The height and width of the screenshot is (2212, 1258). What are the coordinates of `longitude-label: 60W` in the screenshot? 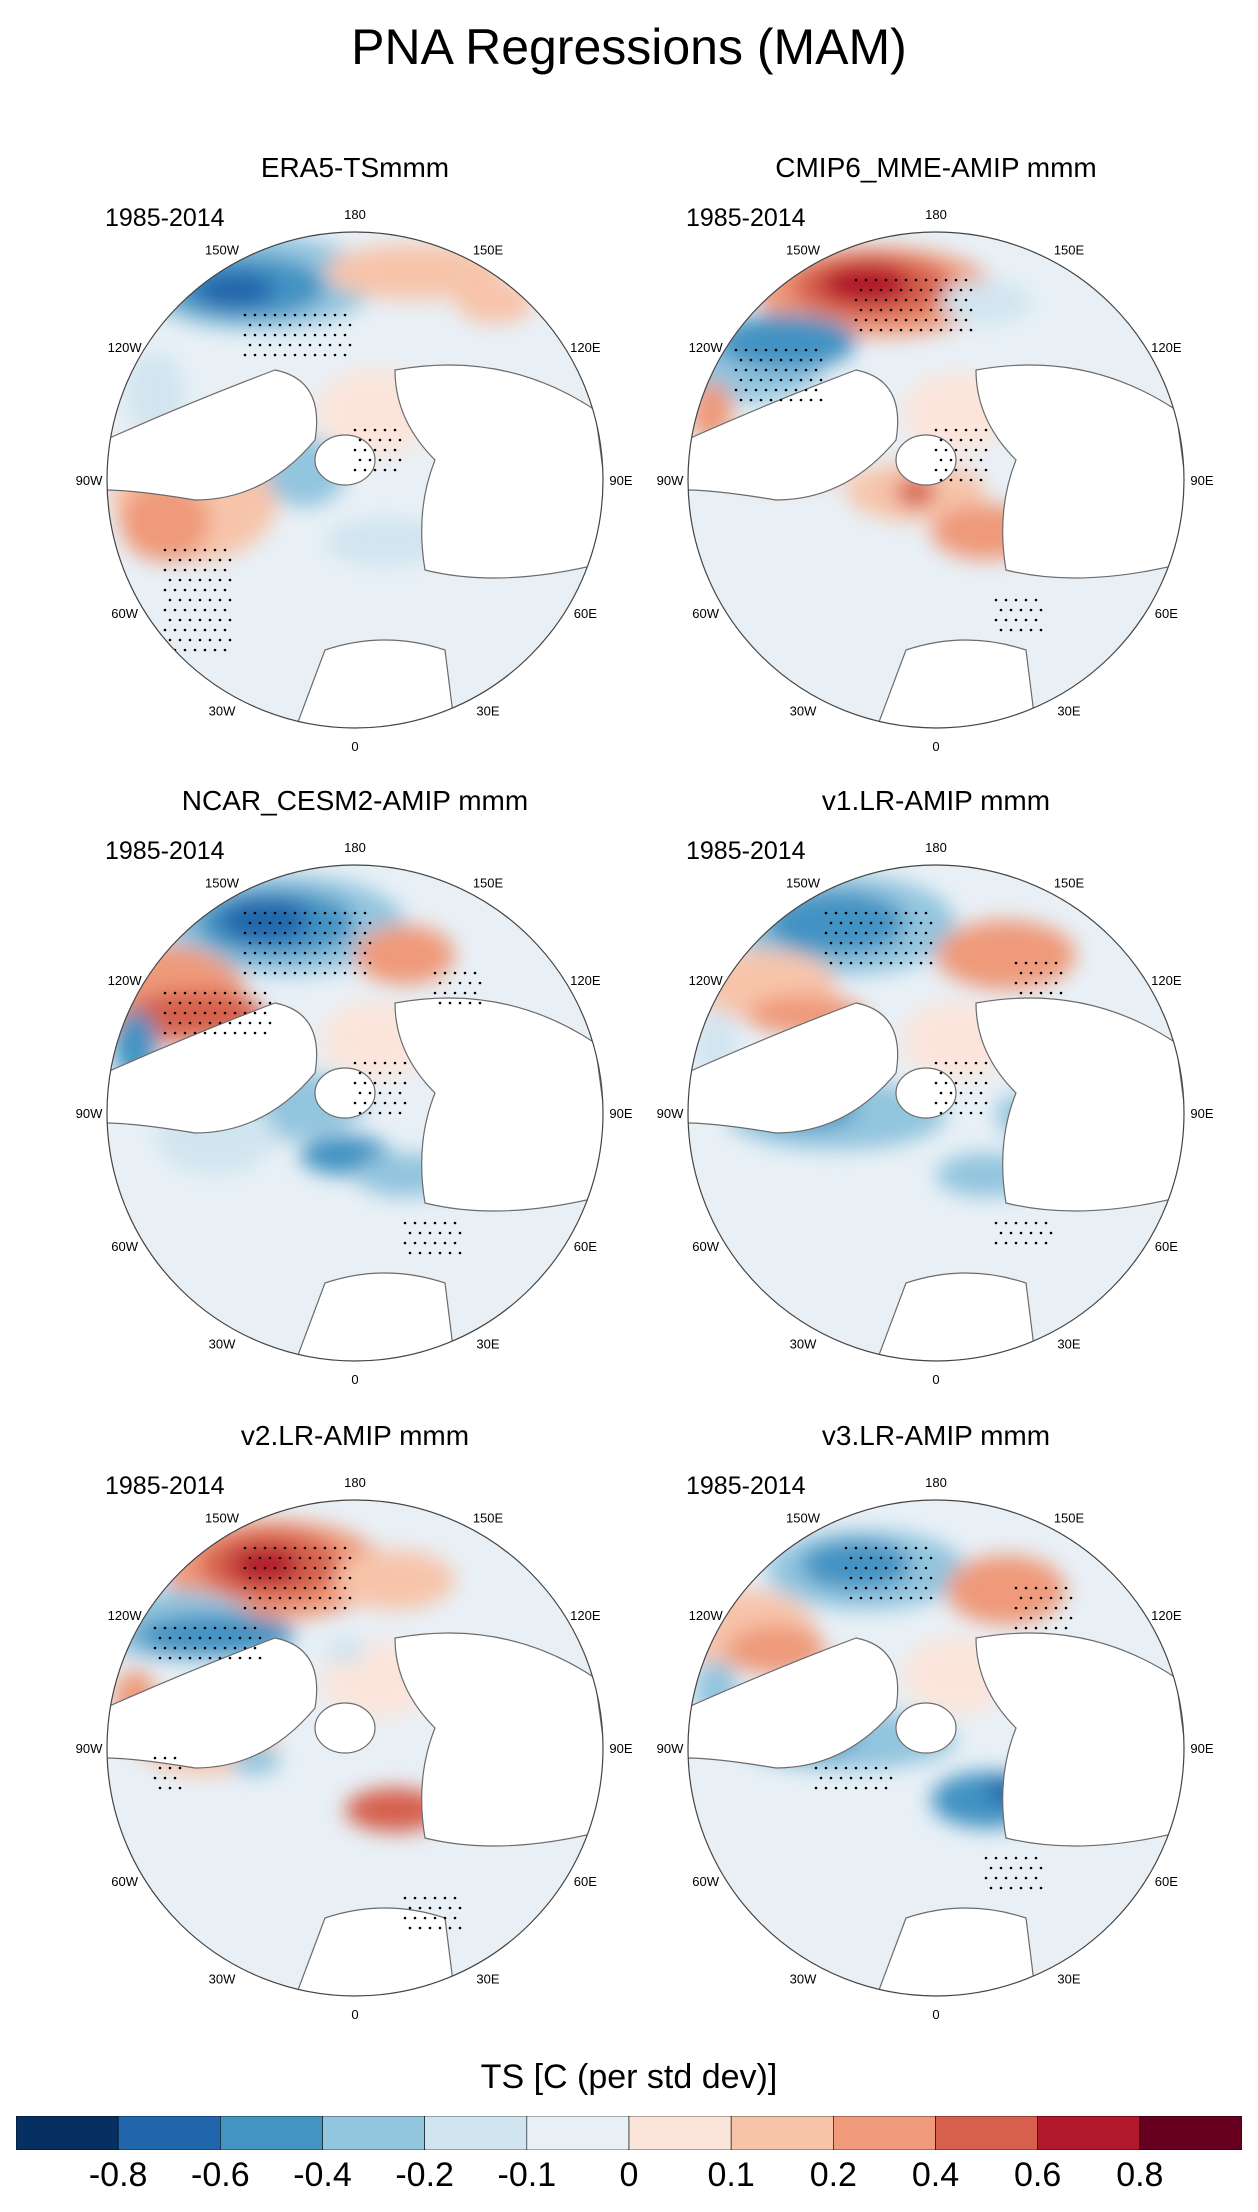 It's located at (705, 1881).